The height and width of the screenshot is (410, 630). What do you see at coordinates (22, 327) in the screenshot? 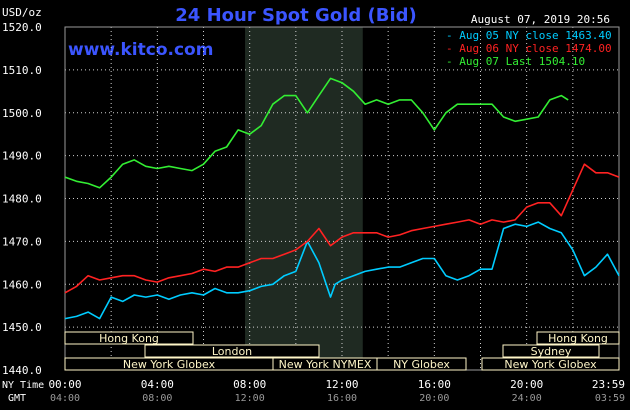
I see `y-tick-label: 1450.0` at bounding box center [22, 327].